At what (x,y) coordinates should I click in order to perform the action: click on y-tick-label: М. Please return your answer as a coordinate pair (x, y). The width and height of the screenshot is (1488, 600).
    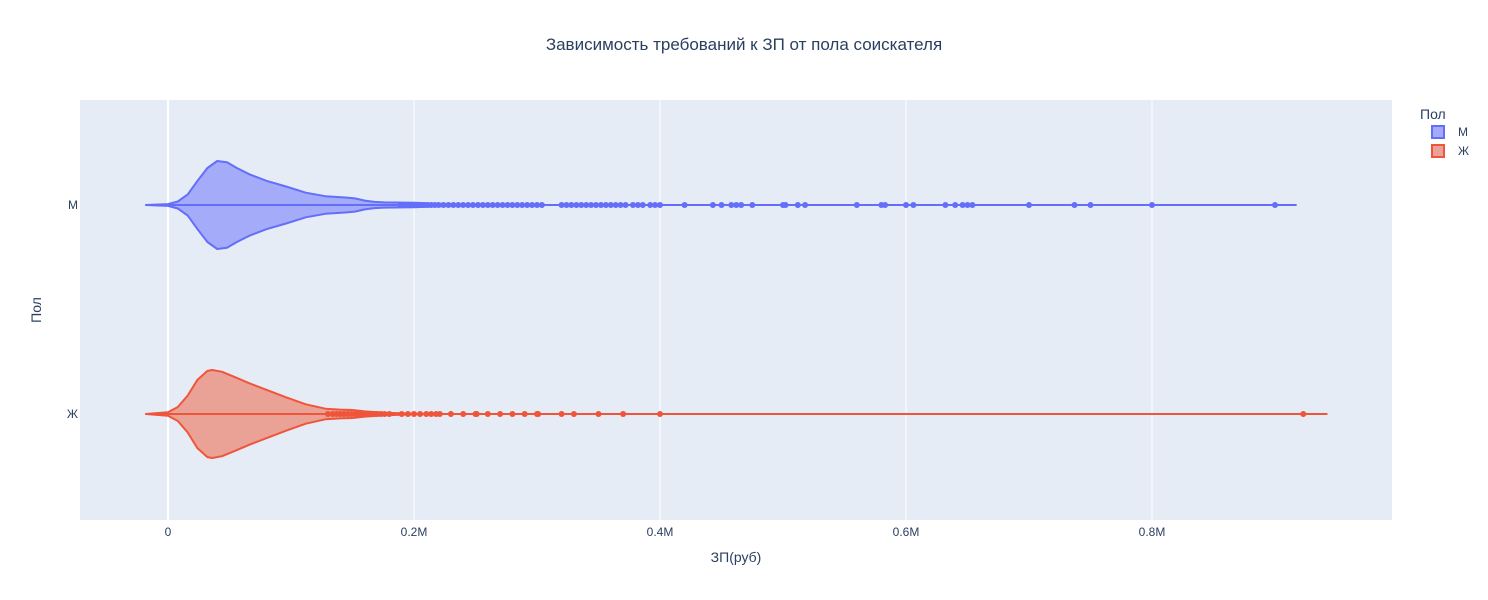
    Looking at the image, I should click on (73, 205).